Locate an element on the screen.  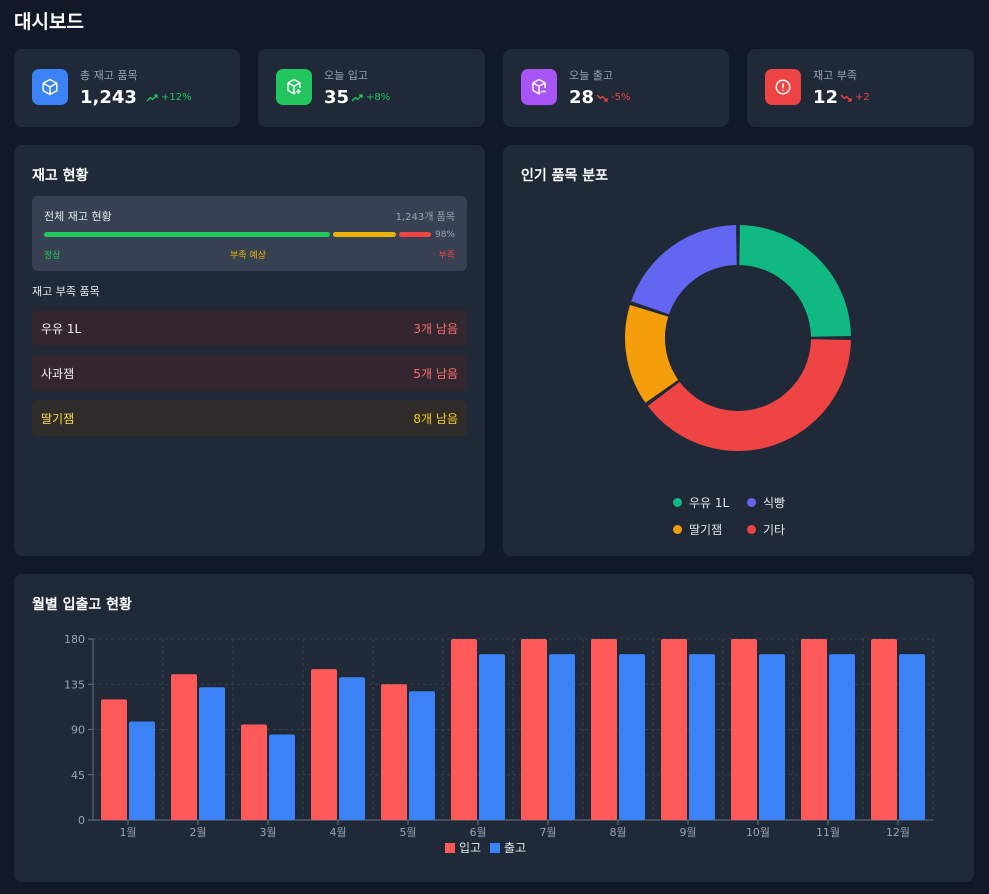
stat-trend: +12% is located at coordinates (169, 97).